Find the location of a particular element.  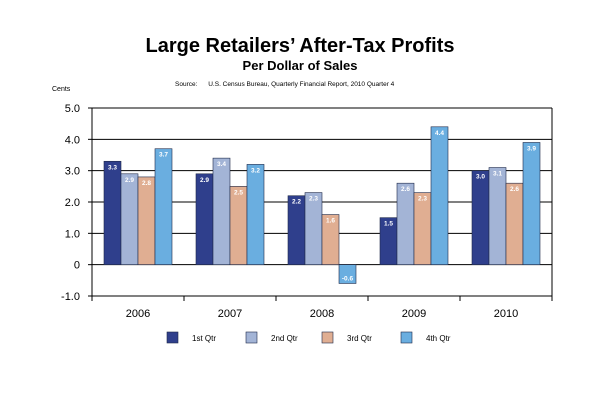

legend-label: 2nd Qtr is located at coordinates (284, 338).